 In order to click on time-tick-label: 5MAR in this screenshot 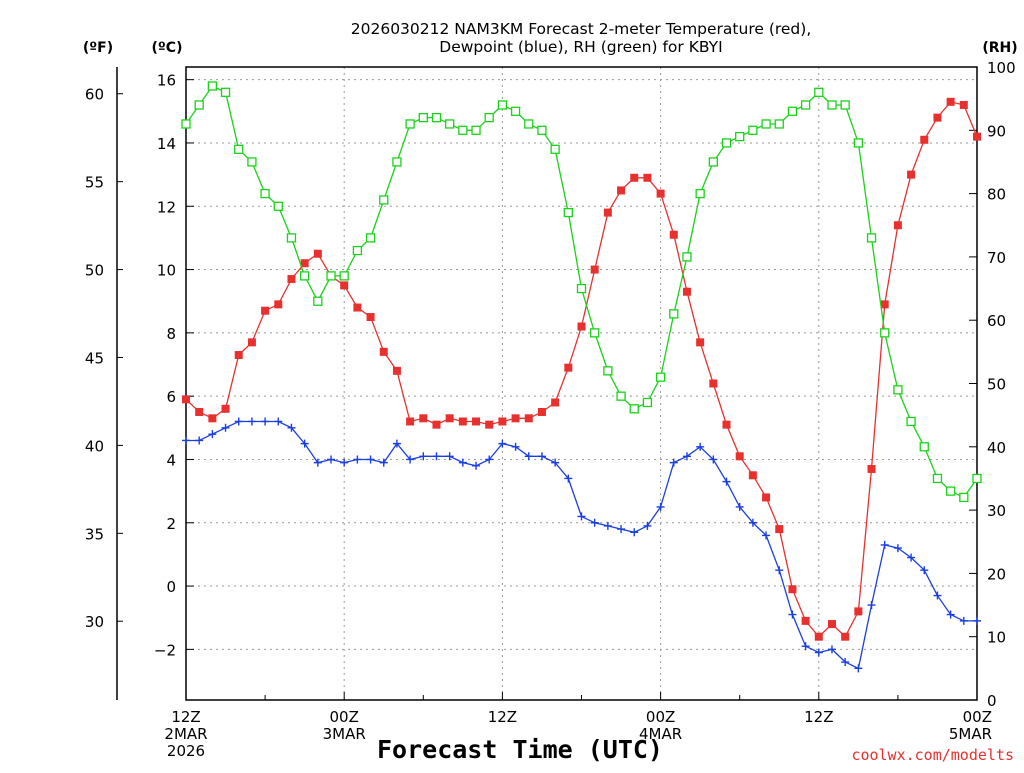, I will do `click(970, 734)`.